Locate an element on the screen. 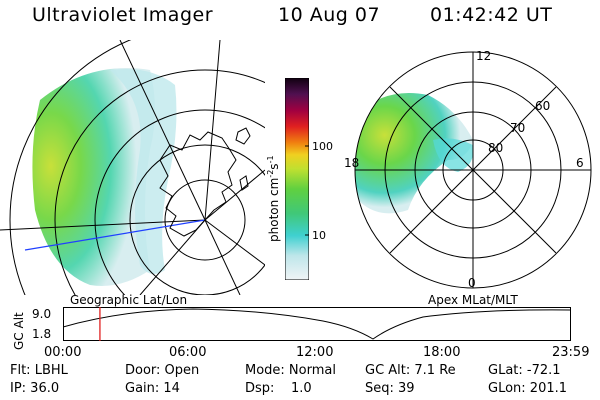  timeline-y-label: GC Alt is located at coordinates (19, 331).